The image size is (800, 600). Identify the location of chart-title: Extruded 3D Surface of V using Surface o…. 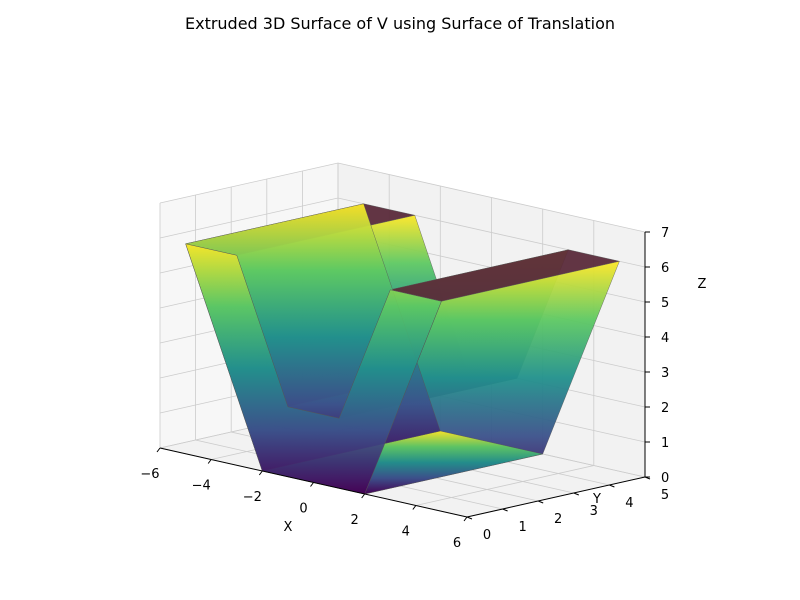
(400, 23).